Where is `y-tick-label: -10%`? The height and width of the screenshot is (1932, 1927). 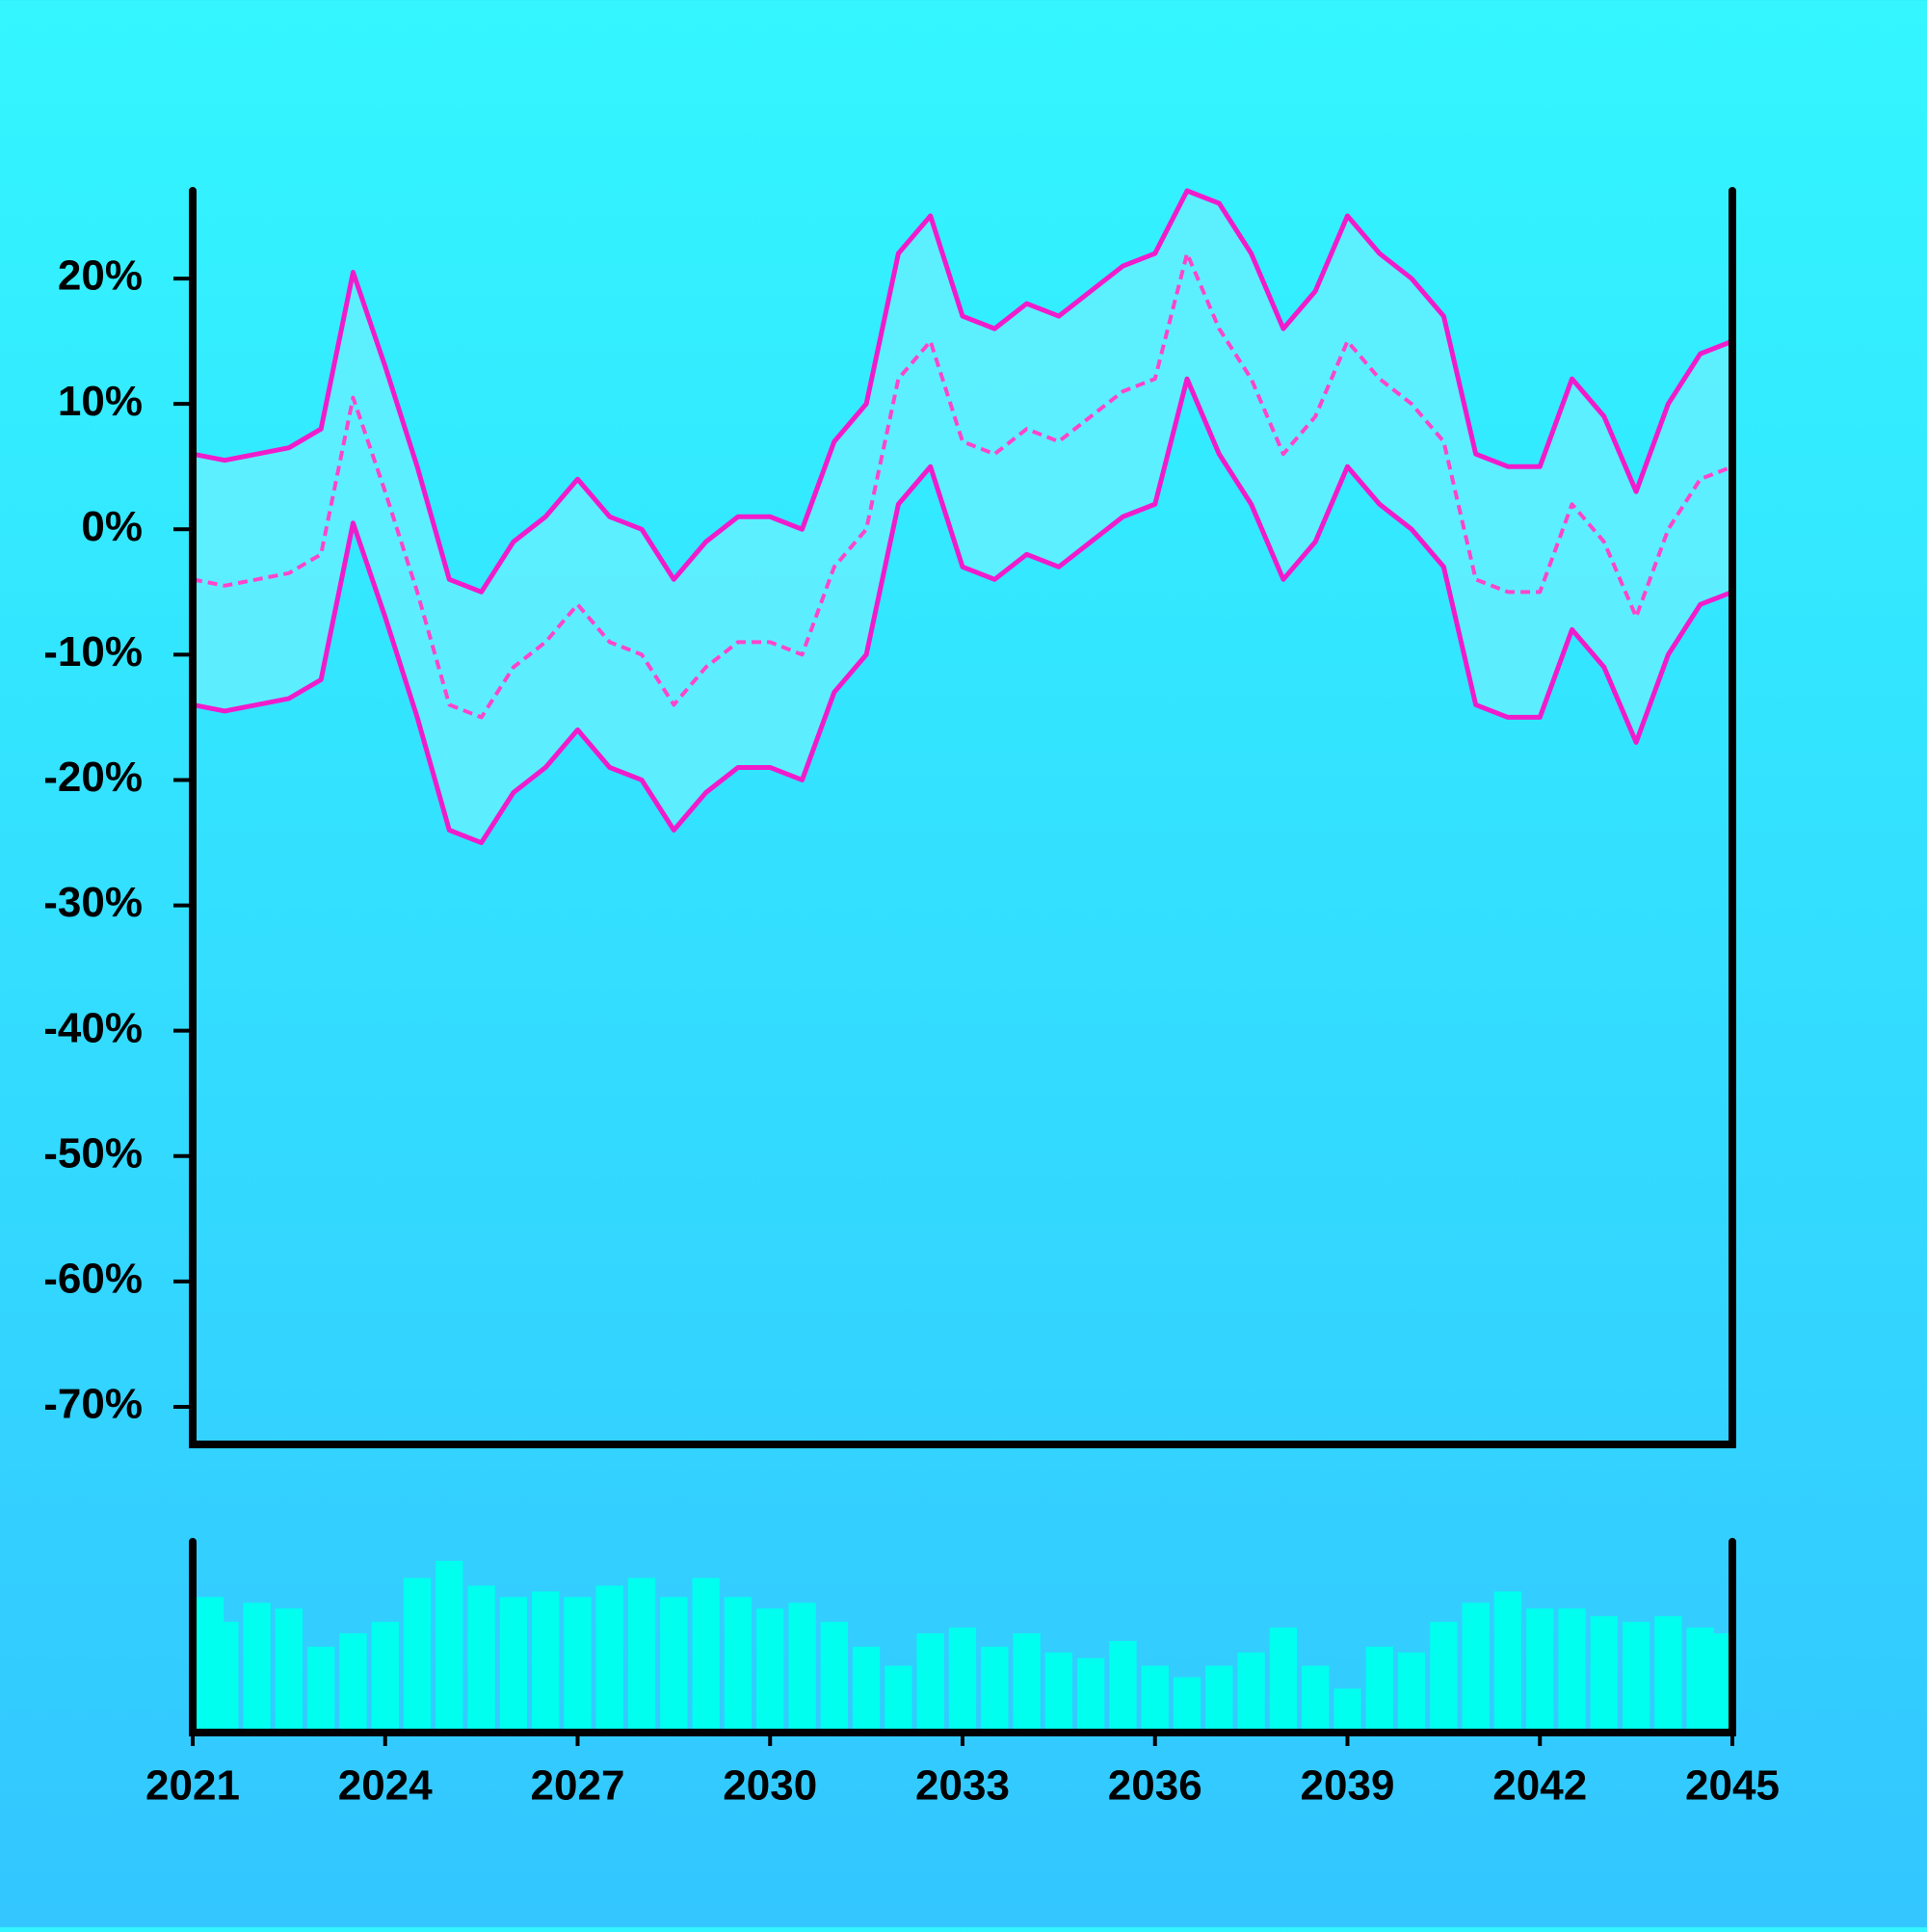 y-tick-label: -10% is located at coordinates (93, 651).